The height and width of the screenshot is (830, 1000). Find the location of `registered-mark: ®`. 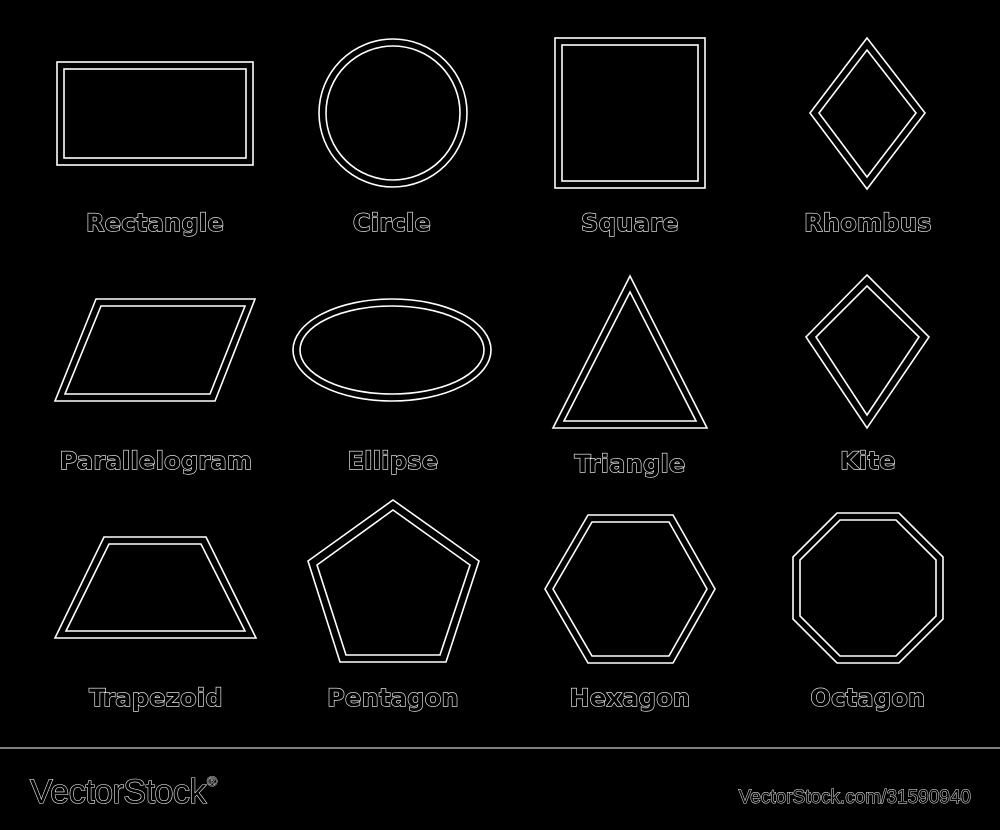

registered-mark: ® is located at coordinates (212, 781).